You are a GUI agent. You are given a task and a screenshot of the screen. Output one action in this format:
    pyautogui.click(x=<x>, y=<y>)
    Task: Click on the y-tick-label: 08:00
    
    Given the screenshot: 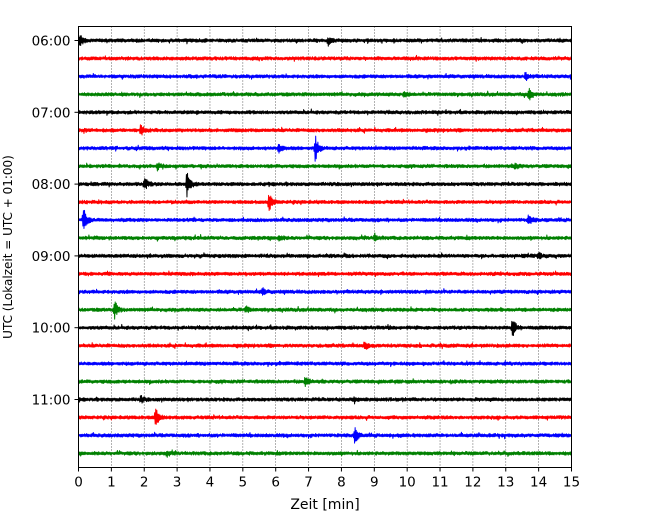 What is the action you would take?
    pyautogui.click(x=51, y=185)
    